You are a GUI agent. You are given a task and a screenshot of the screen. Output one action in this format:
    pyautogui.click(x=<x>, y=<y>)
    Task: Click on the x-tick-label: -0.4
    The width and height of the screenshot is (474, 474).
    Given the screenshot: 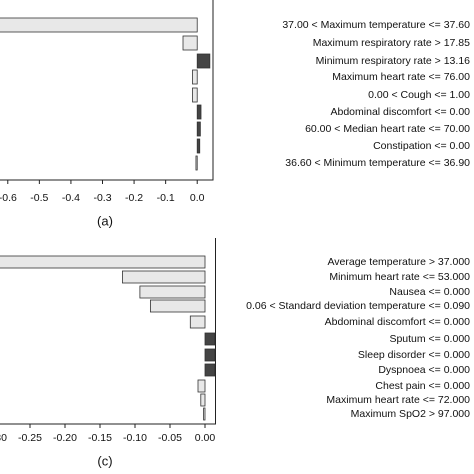 What is the action you would take?
    pyautogui.click(x=71, y=198)
    